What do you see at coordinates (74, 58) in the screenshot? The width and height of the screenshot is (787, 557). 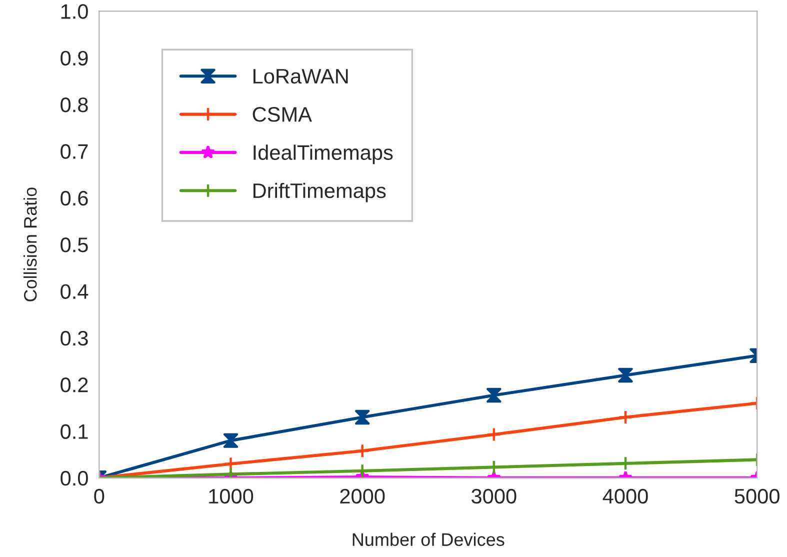 I see `y-tick-label: 0.9` at bounding box center [74, 58].